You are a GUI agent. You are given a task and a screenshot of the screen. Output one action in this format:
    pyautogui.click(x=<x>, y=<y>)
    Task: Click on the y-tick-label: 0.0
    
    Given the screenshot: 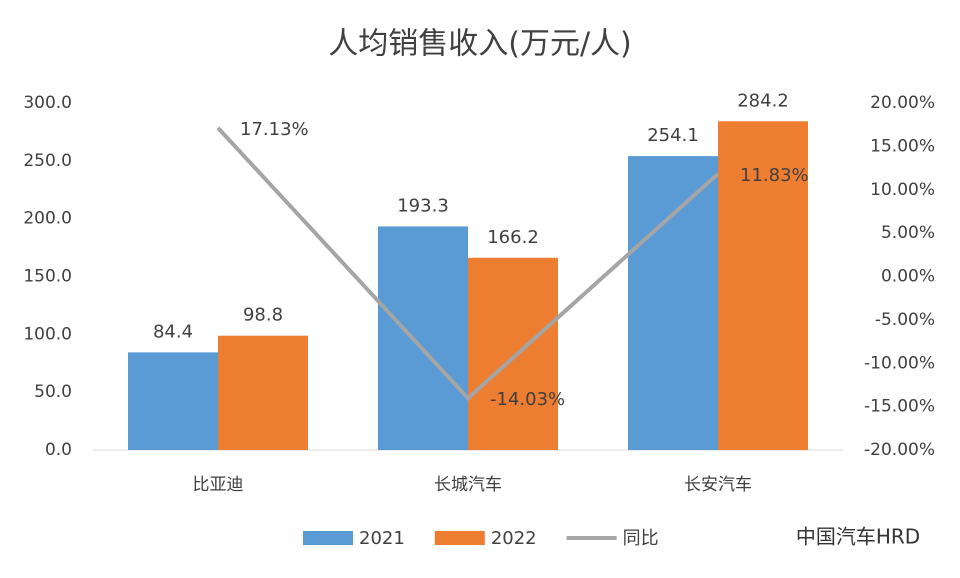 What is the action you would take?
    pyautogui.click(x=58, y=450)
    